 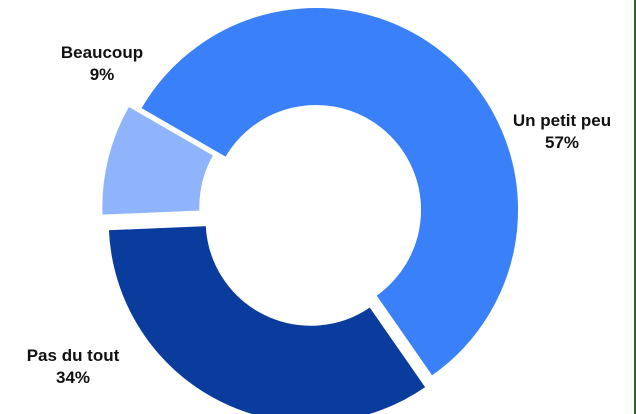 What do you see at coordinates (158, 160) in the screenshot?
I see `slice-beaucoup` at bounding box center [158, 160].